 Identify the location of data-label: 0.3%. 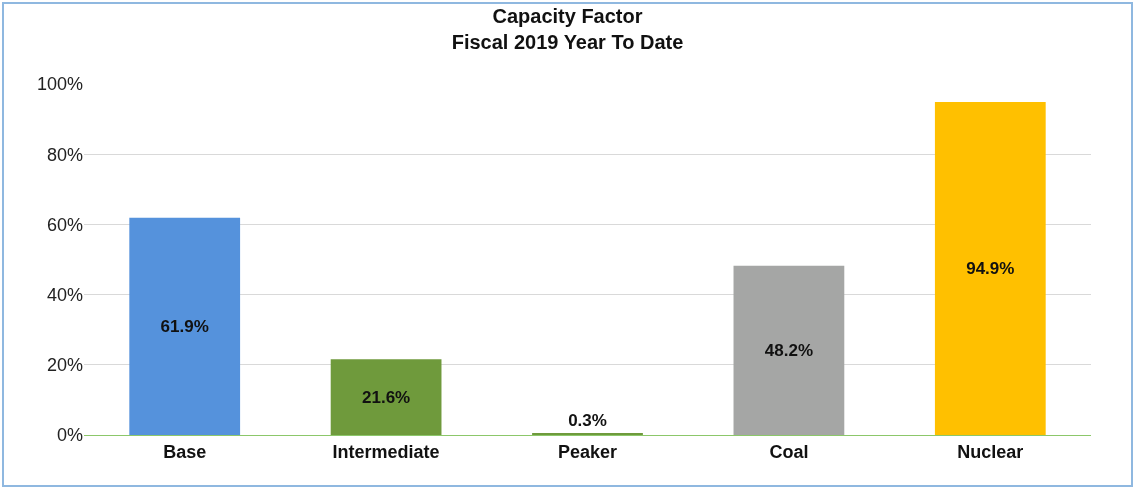
(587, 420).